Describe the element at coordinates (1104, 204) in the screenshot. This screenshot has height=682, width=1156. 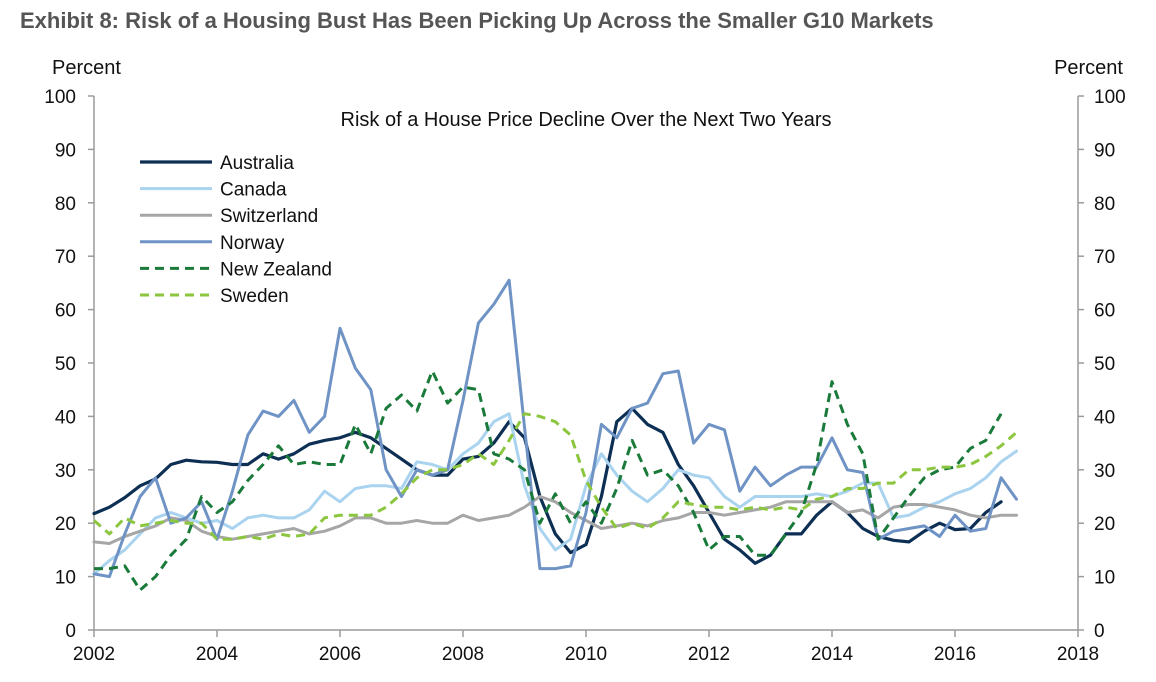
I see `y-tick-label-right: 80` at that location.